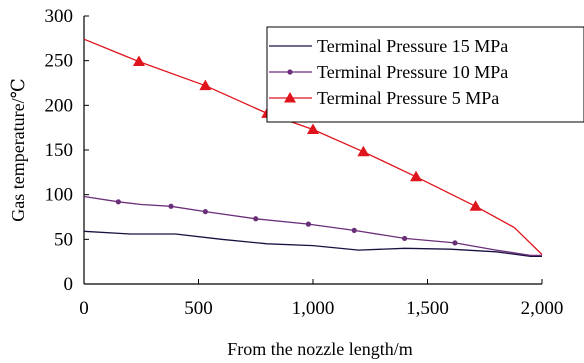 The height and width of the screenshot is (363, 584). I want to click on x-tick-label: 2,000, so click(542, 308).